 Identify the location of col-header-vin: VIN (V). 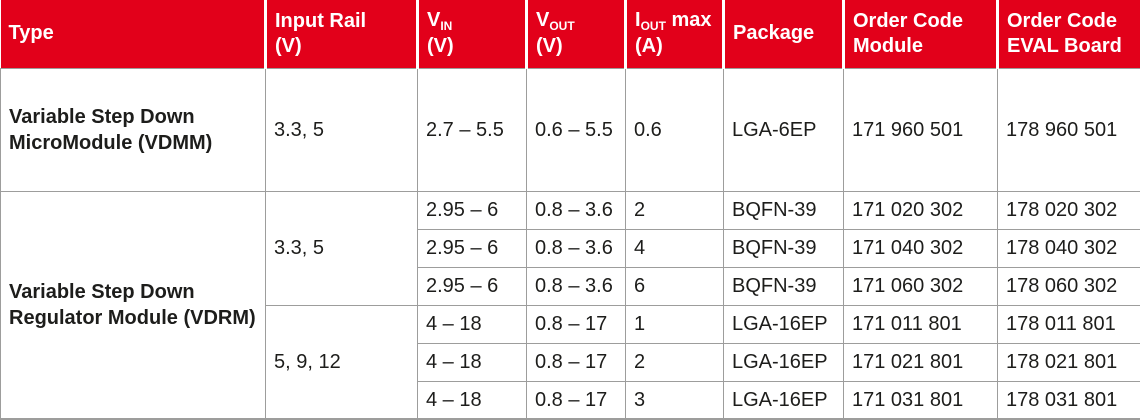
(471, 34).